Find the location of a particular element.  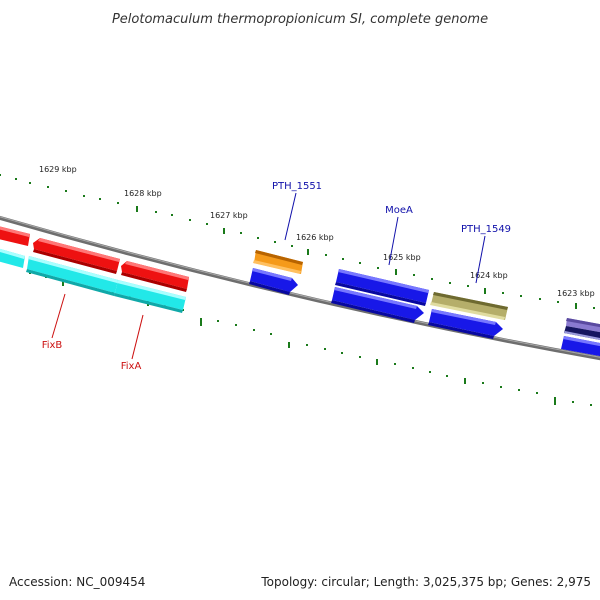

gene-label-fixa: FixA is located at coordinates (131, 366).